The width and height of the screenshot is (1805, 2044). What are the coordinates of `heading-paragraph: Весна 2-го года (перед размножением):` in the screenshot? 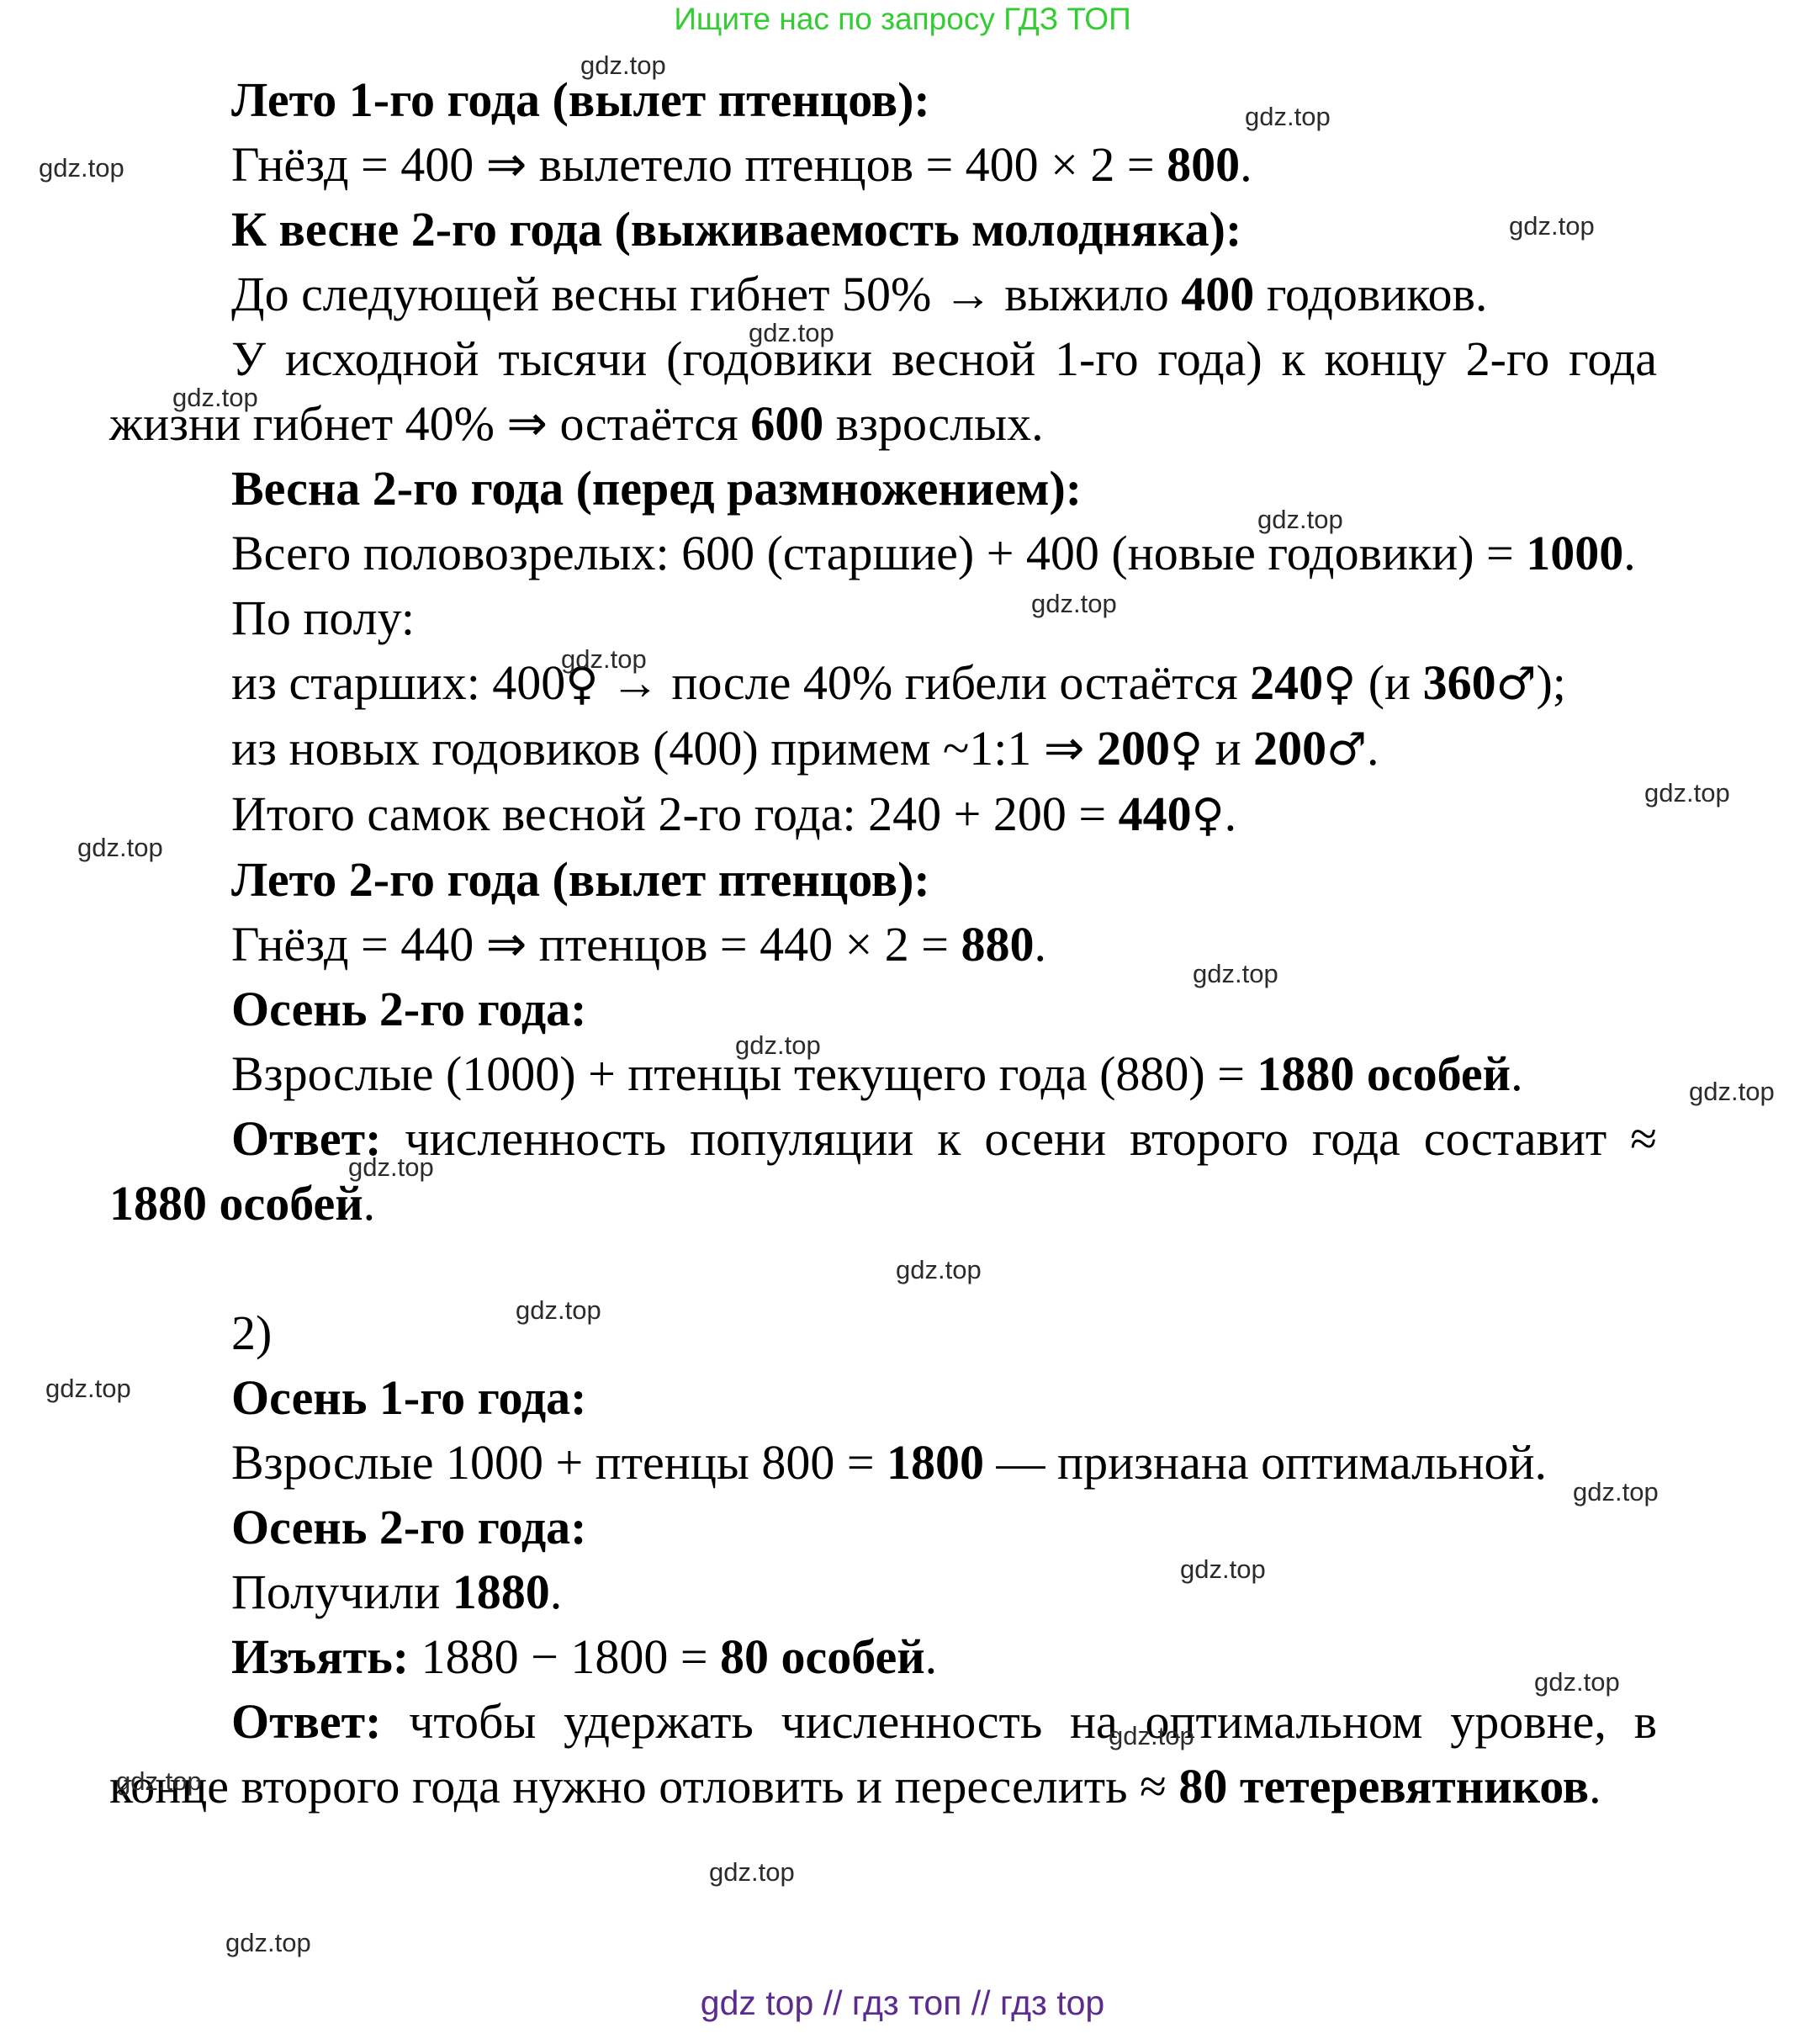 It's located at (883, 488).